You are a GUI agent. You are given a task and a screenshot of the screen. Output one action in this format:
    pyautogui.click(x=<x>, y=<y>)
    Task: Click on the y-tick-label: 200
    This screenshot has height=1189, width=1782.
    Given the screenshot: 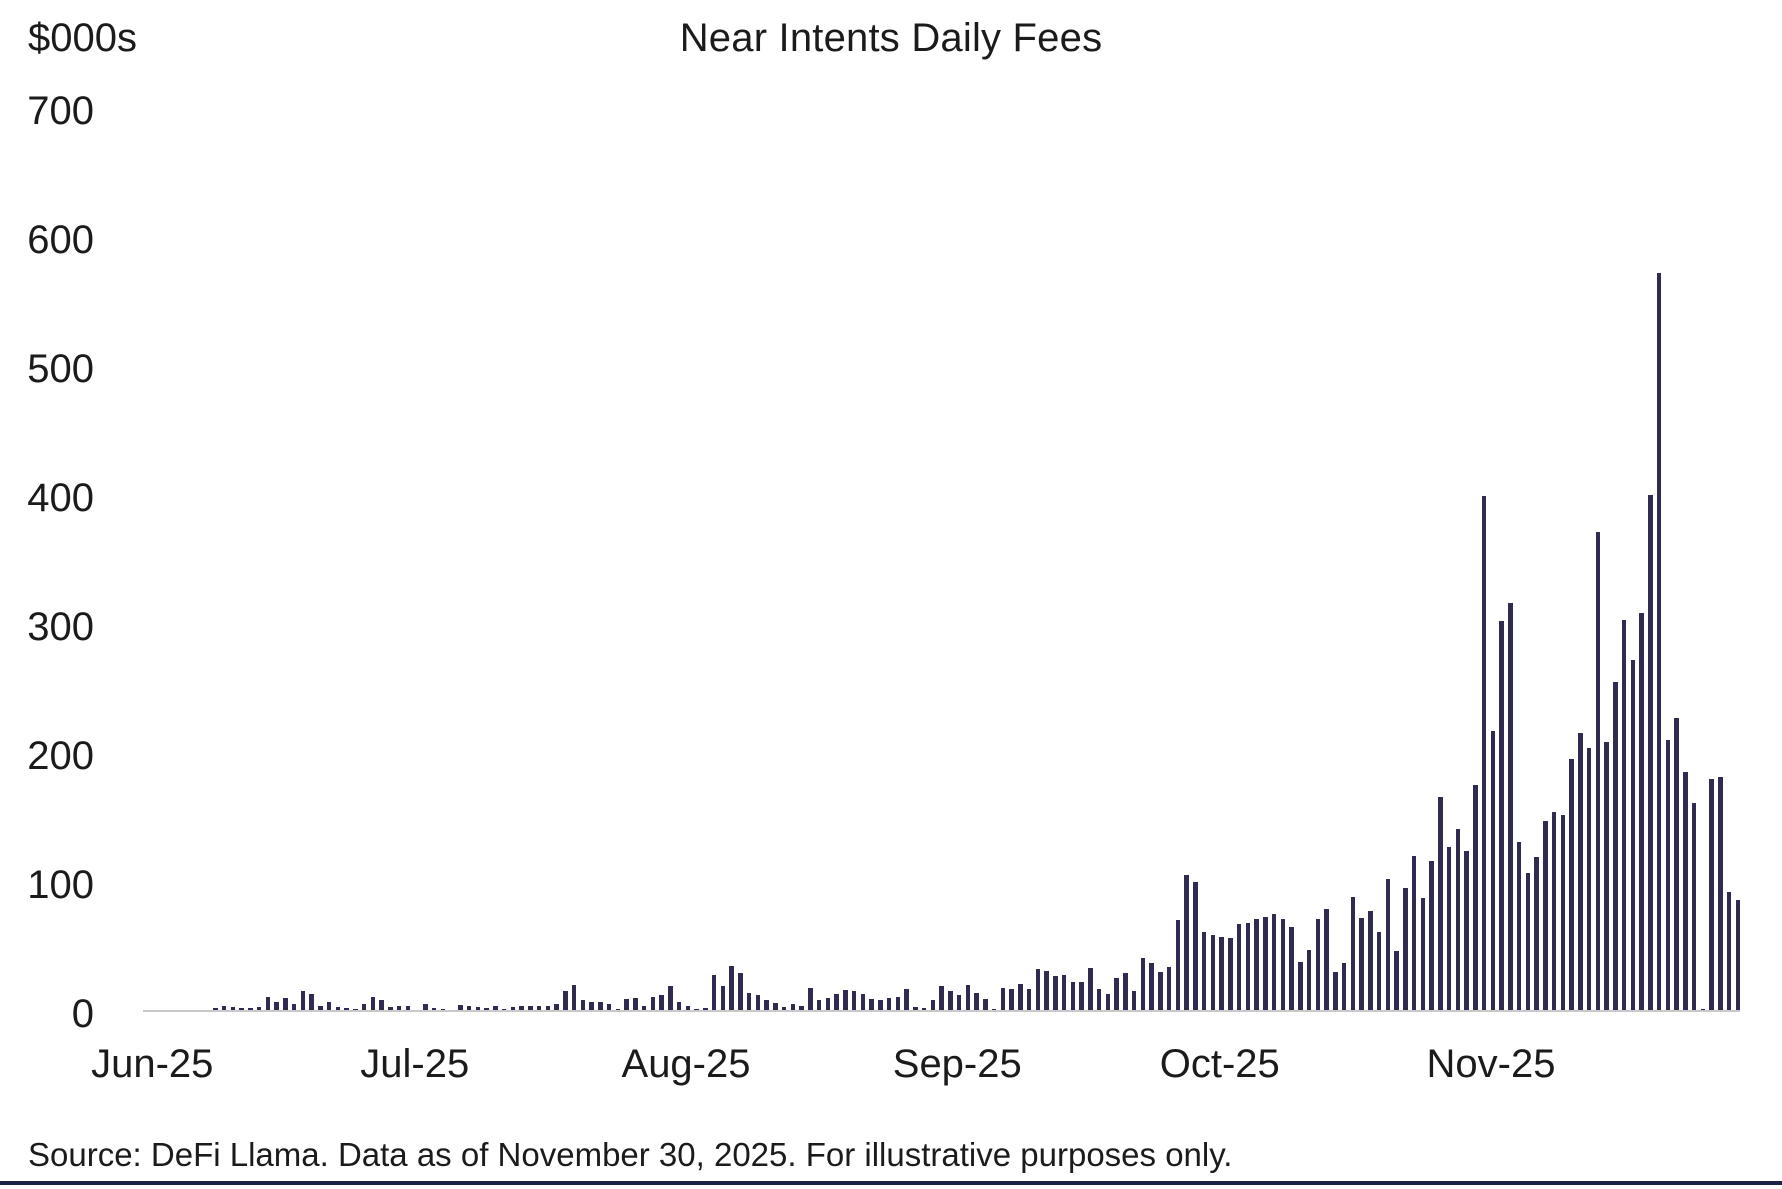 What is the action you would take?
    pyautogui.click(x=60, y=756)
    